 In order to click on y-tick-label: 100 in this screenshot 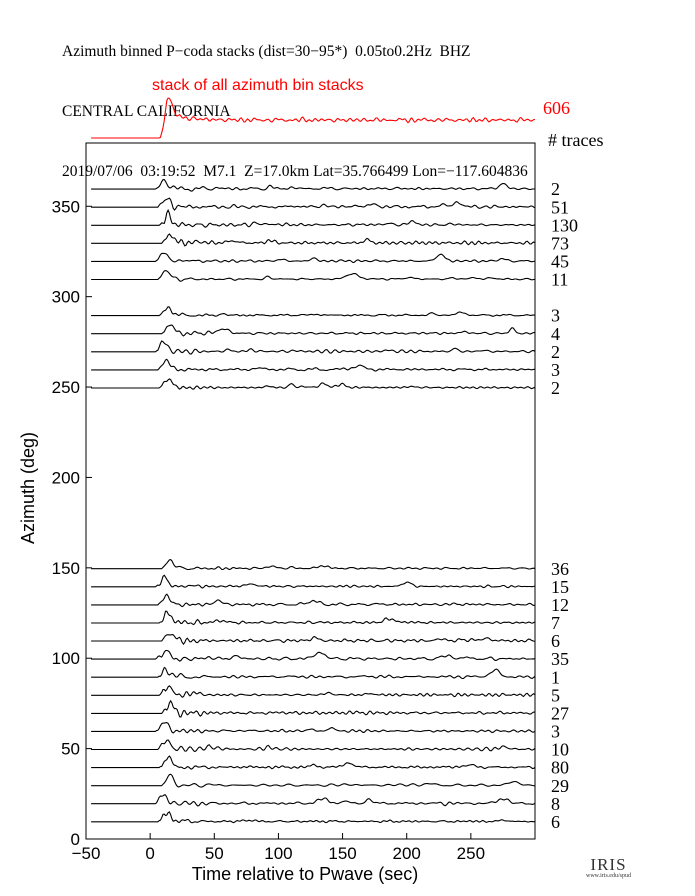, I will do `click(66, 658)`.